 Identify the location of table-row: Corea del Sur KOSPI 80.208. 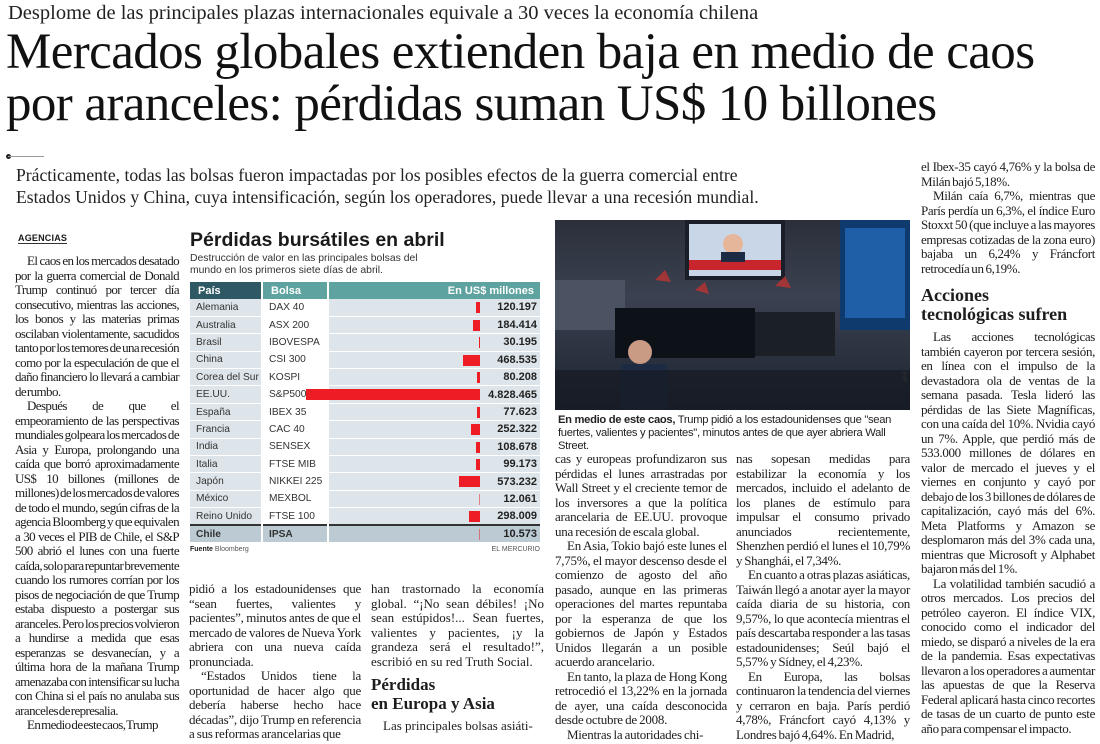
(365, 377).